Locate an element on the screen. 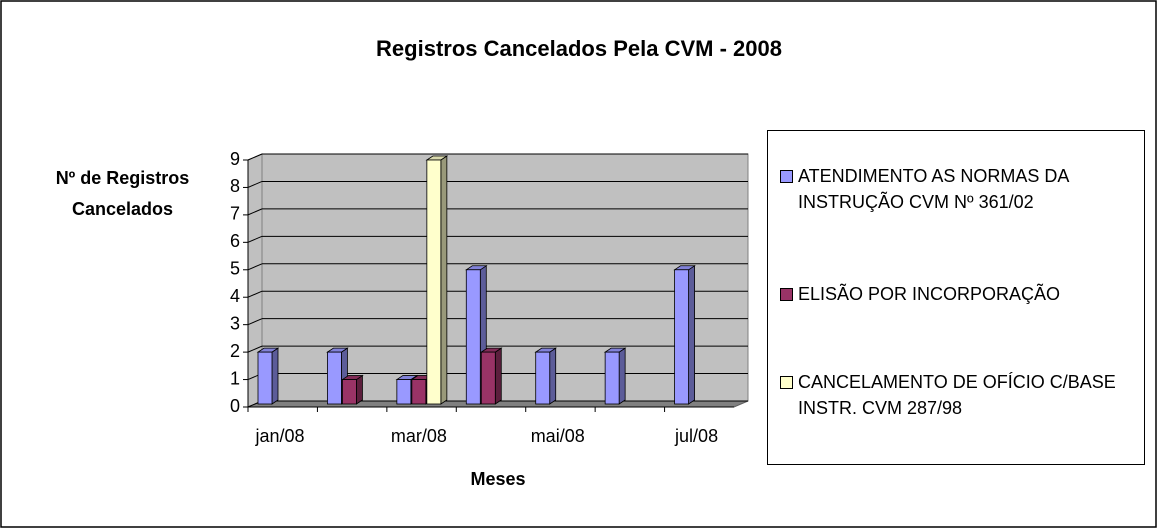 Image resolution: width=1158 pixels, height=529 pixels. y-tick-label: 5 is located at coordinates (235, 269).